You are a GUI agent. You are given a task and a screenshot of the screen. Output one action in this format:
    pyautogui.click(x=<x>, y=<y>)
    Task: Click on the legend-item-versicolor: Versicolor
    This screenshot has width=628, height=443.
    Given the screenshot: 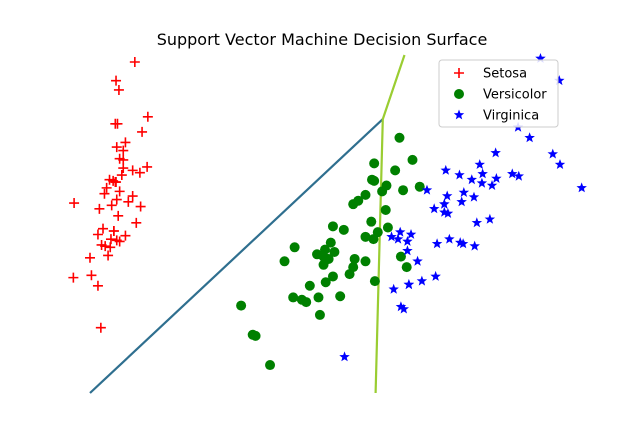 What is the action you would take?
    pyautogui.click(x=500, y=95)
    